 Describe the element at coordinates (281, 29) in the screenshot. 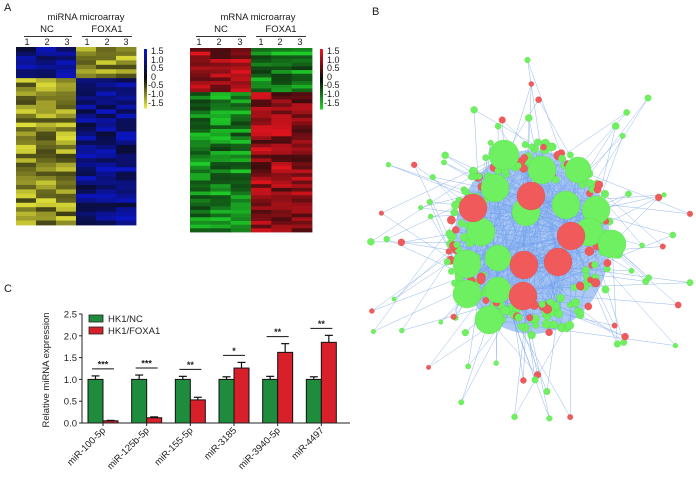

I see `mrna-group-foxa1: FOXA1` at that location.